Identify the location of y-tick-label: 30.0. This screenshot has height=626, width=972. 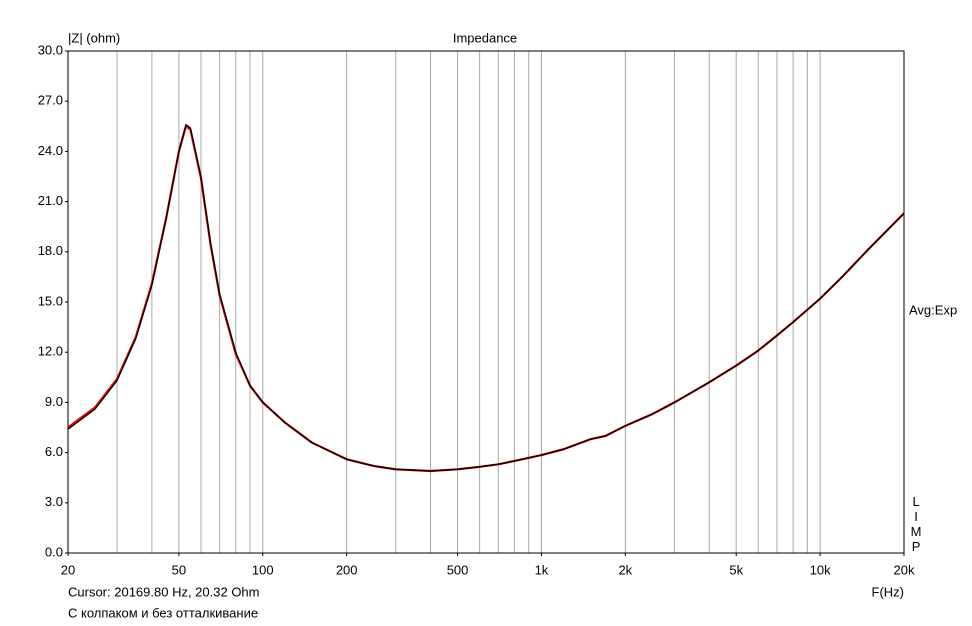
(50, 49).